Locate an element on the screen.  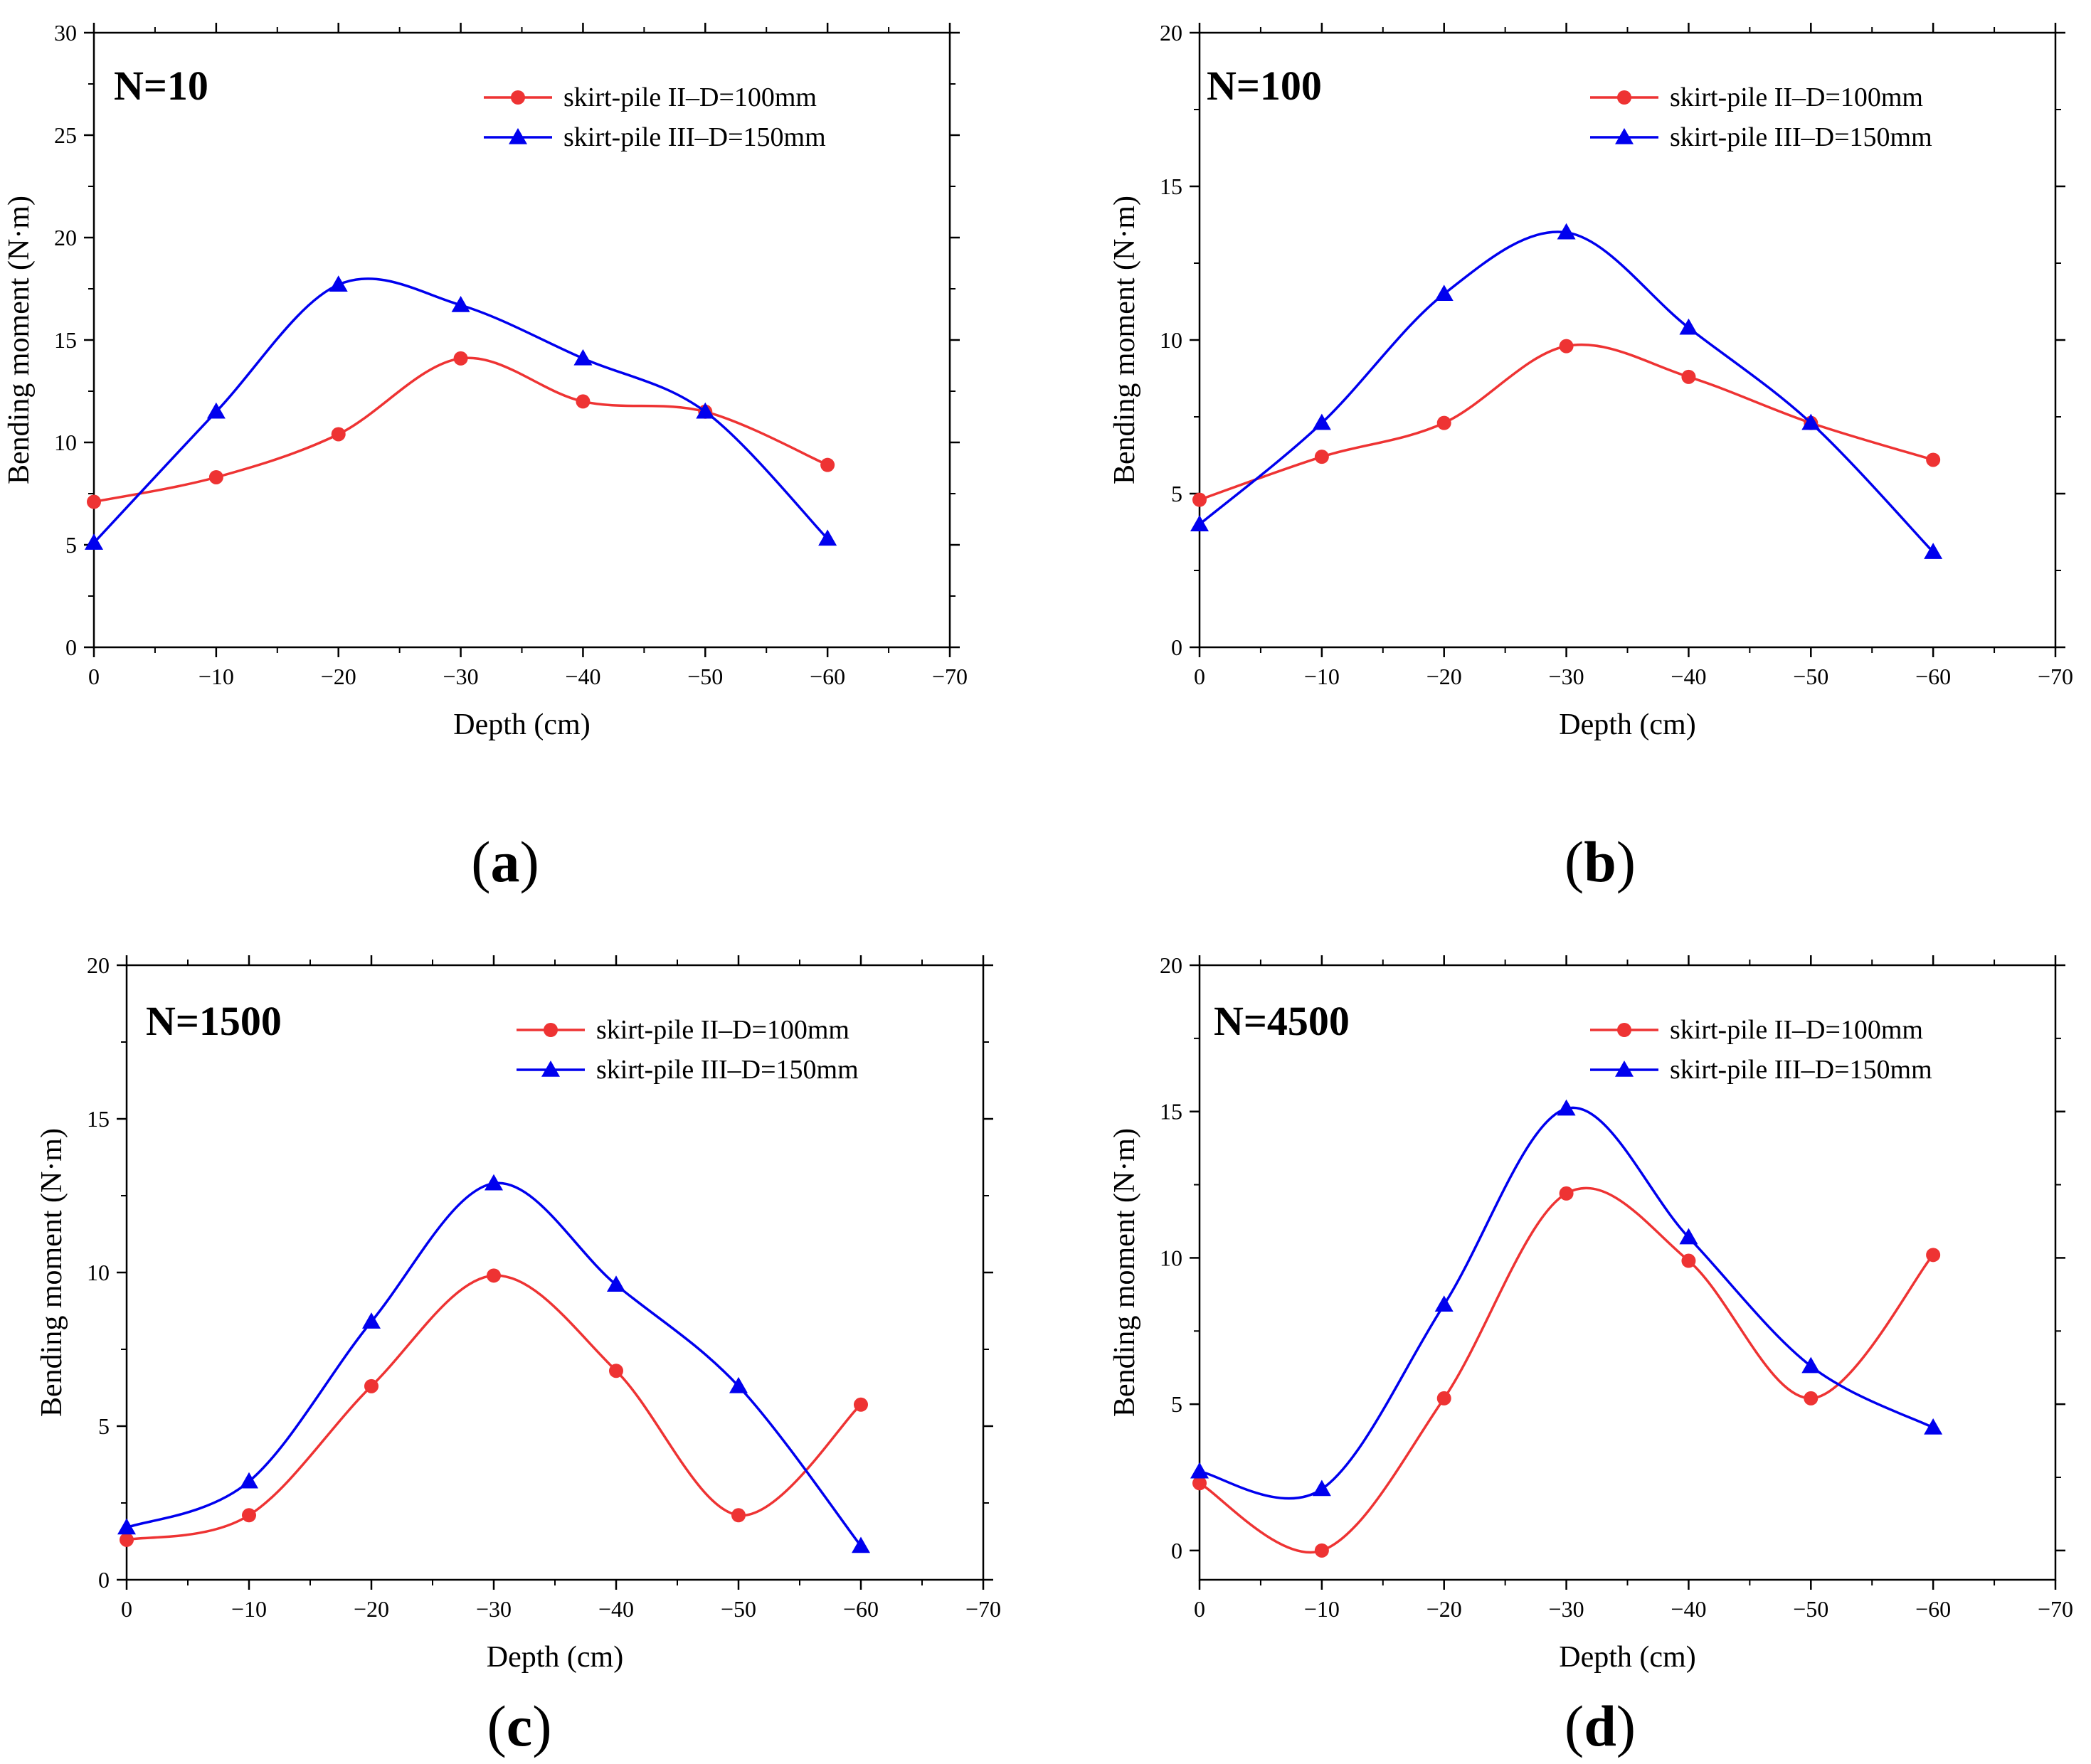
legend-label: skirt-pile II–D=100mm is located at coordinates (1796, 1030).